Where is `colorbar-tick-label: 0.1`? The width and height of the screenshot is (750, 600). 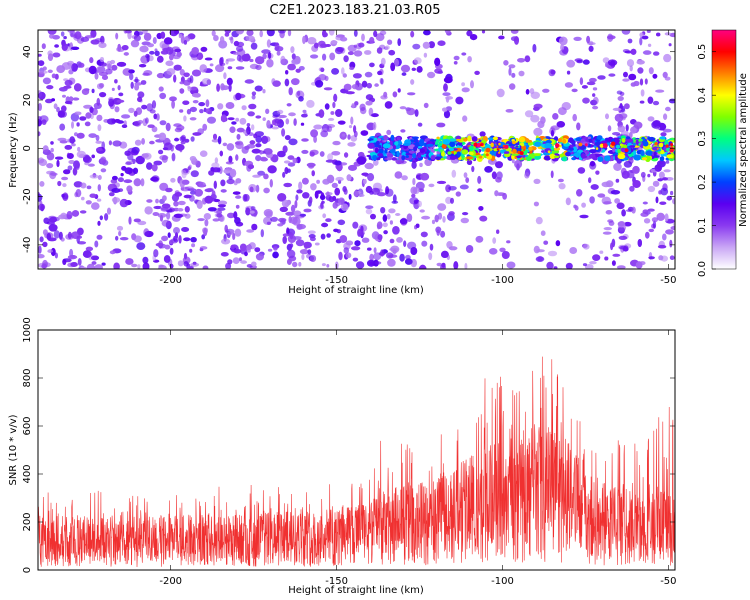 colorbar-tick-label: 0.1 is located at coordinates (702, 226).